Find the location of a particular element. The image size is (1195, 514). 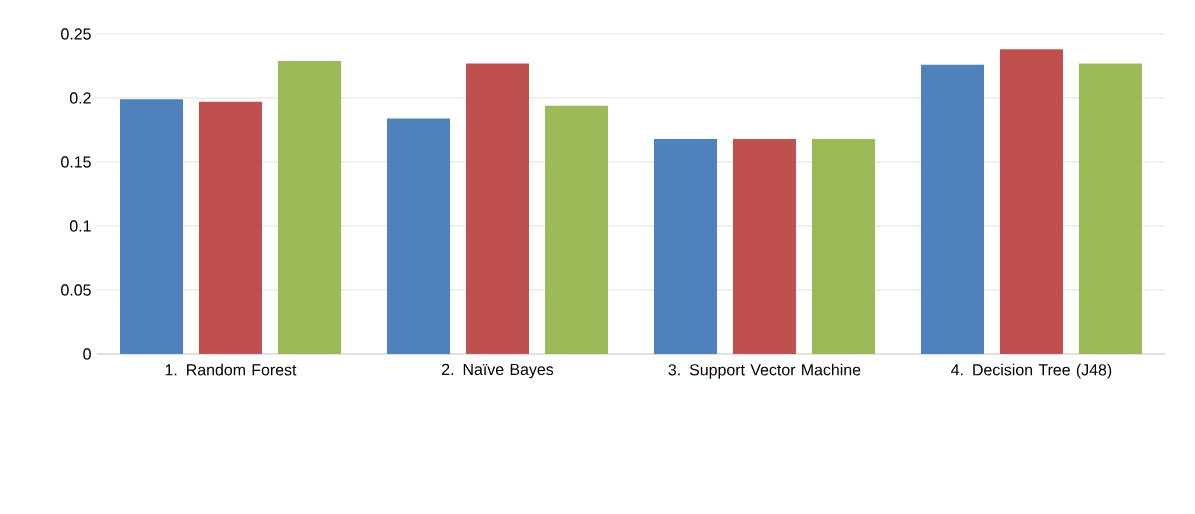

y-tick-label: 0.05 is located at coordinates (76, 290).